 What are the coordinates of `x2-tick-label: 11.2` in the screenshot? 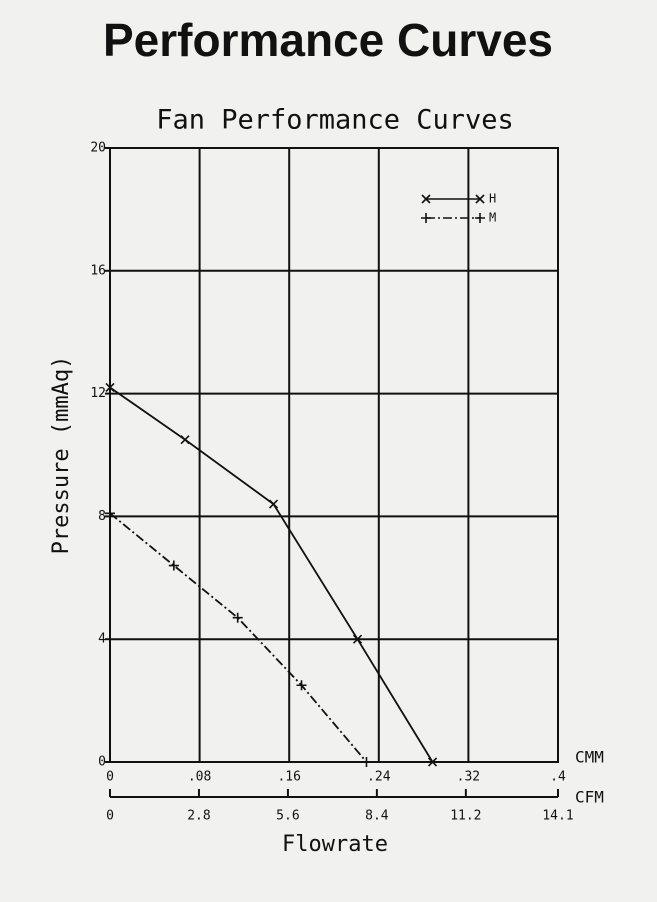 It's located at (465, 816).